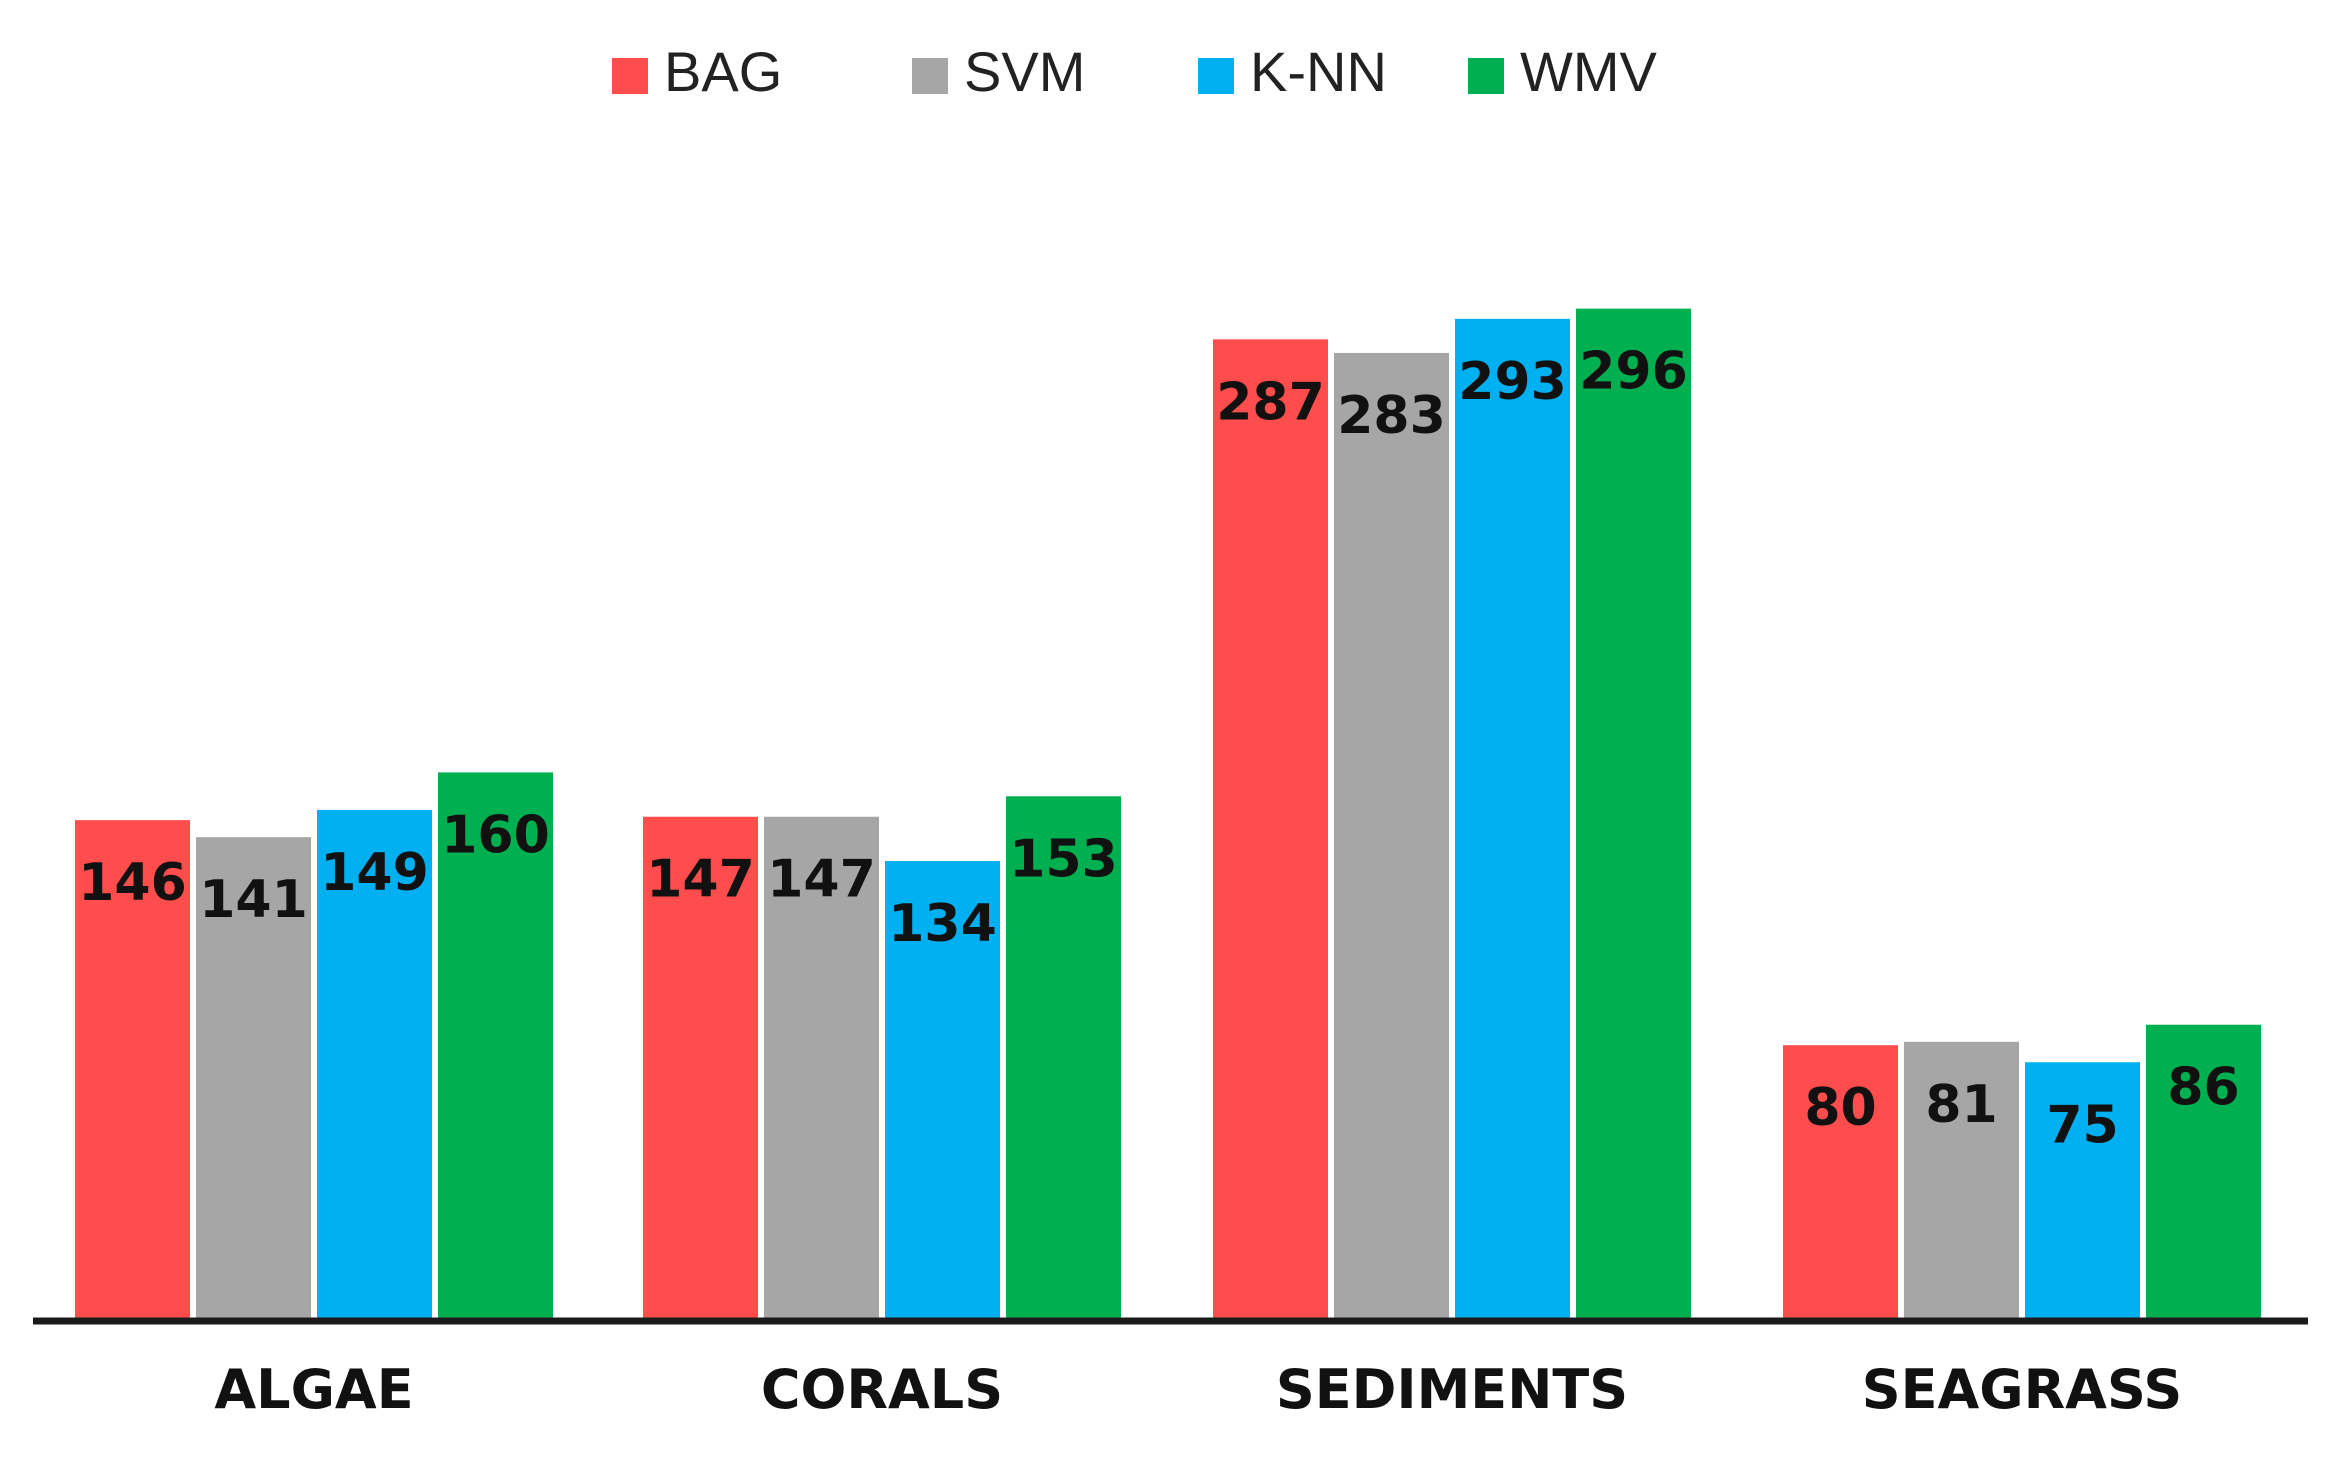  Describe the element at coordinates (1318, 71) in the screenshot. I see `legend-label: K-NN` at that location.